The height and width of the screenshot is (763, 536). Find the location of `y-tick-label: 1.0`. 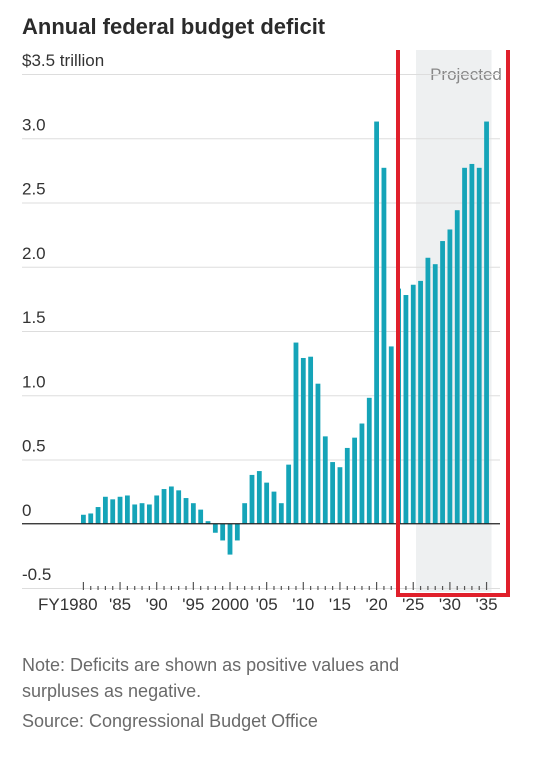

y-tick-label: 1.0 is located at coordinates (34, 381).